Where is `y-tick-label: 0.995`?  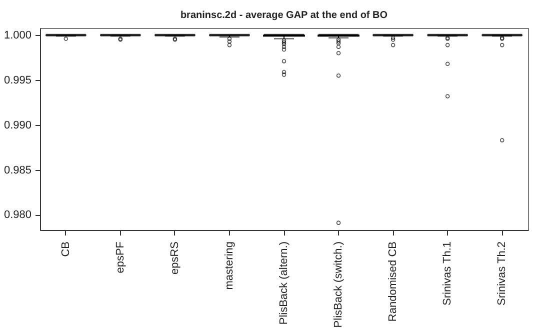
y-tick-label: 0.995 is located at coordinates (18, 80).